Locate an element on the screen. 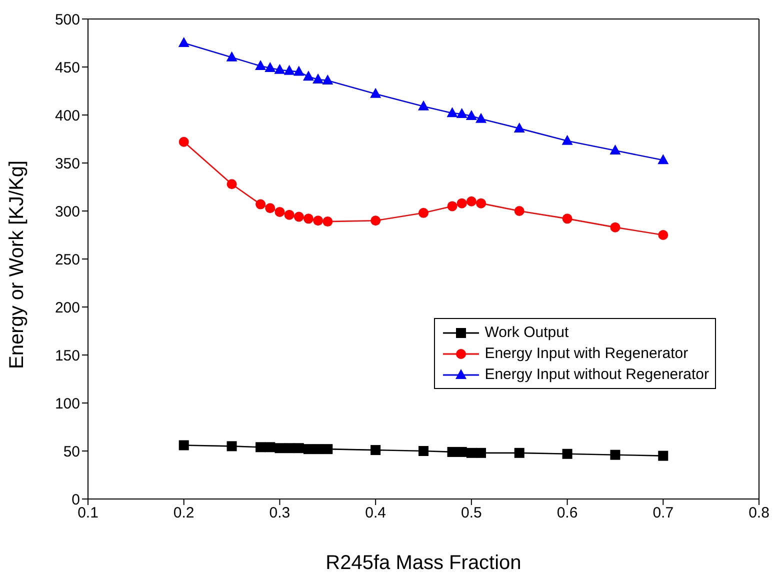  y-axis-title: Energy or Work [KJ/Kg] is located at coordinates (17, 264).